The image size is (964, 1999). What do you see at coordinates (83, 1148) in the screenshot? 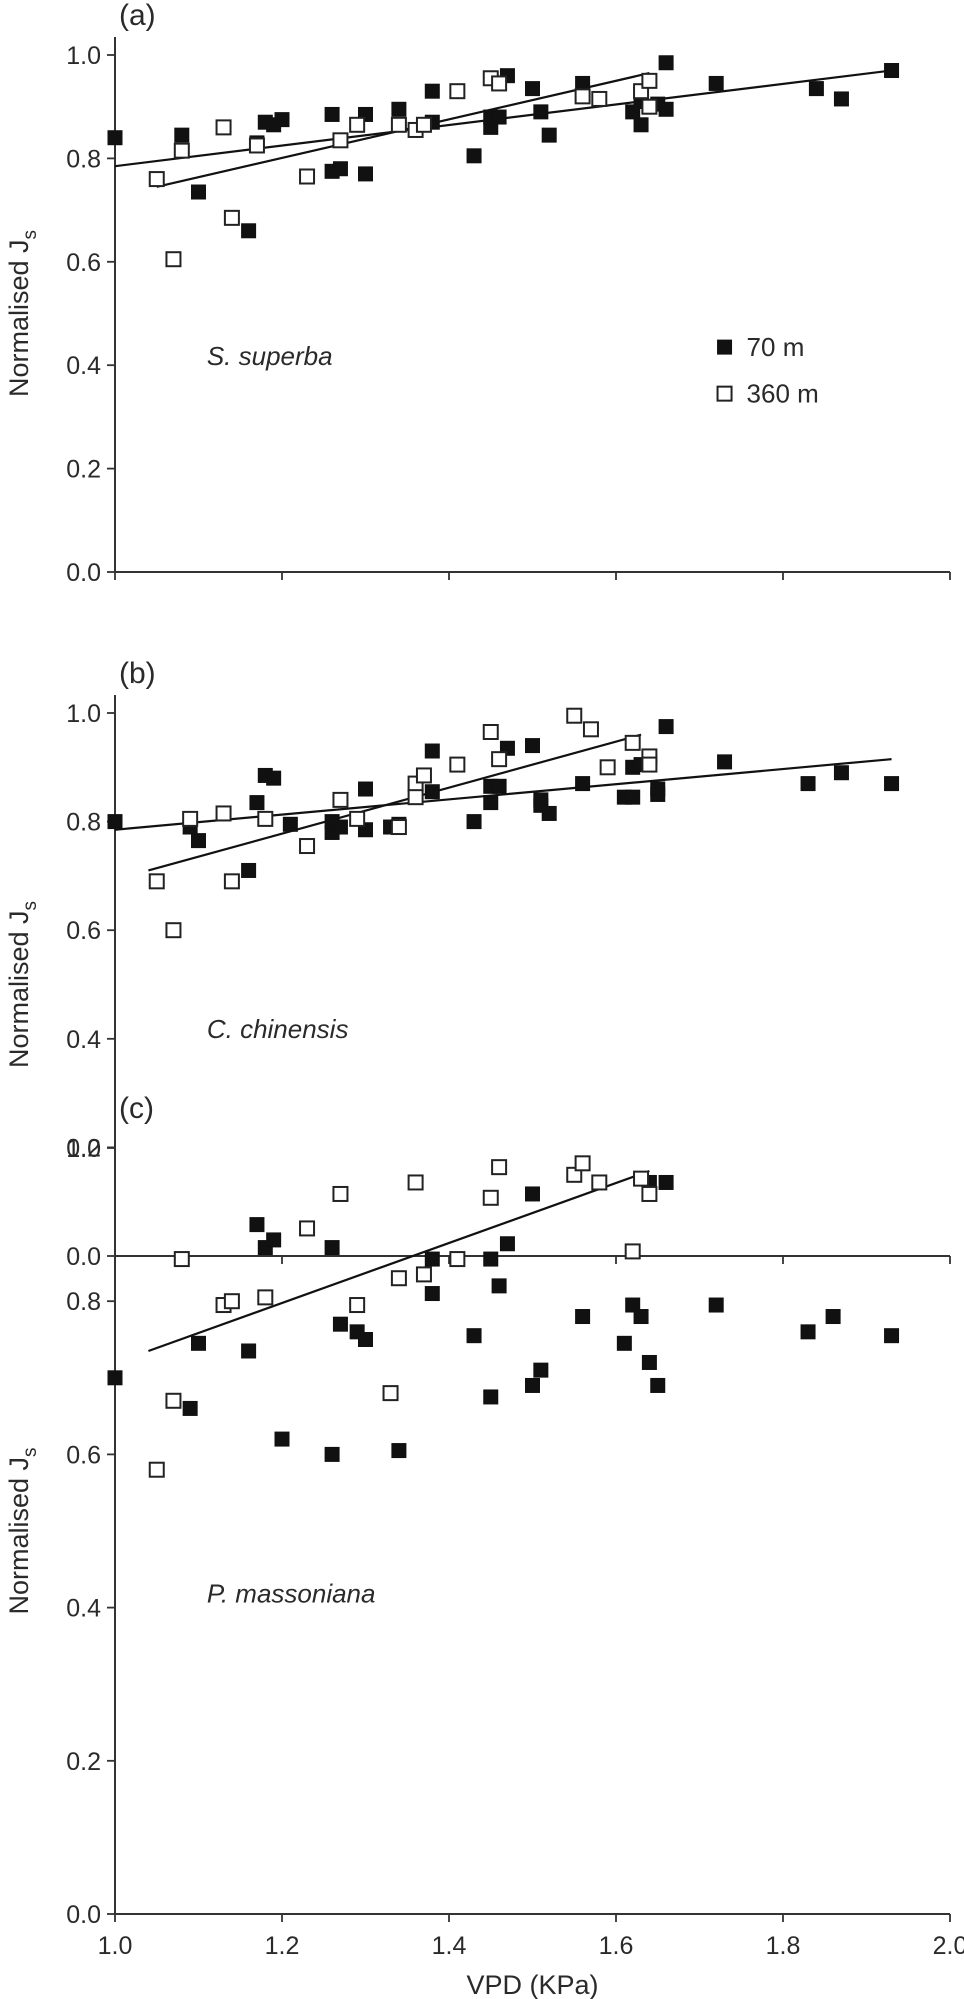
I see `y-tick-label: 0.2` at bounding box center [83, 1148].